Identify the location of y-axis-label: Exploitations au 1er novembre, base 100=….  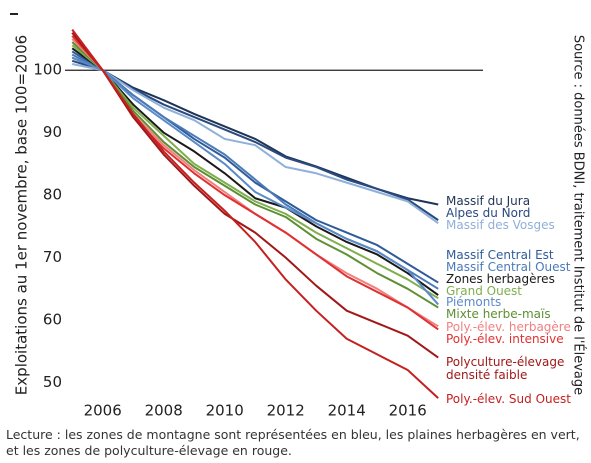
(22, 215).